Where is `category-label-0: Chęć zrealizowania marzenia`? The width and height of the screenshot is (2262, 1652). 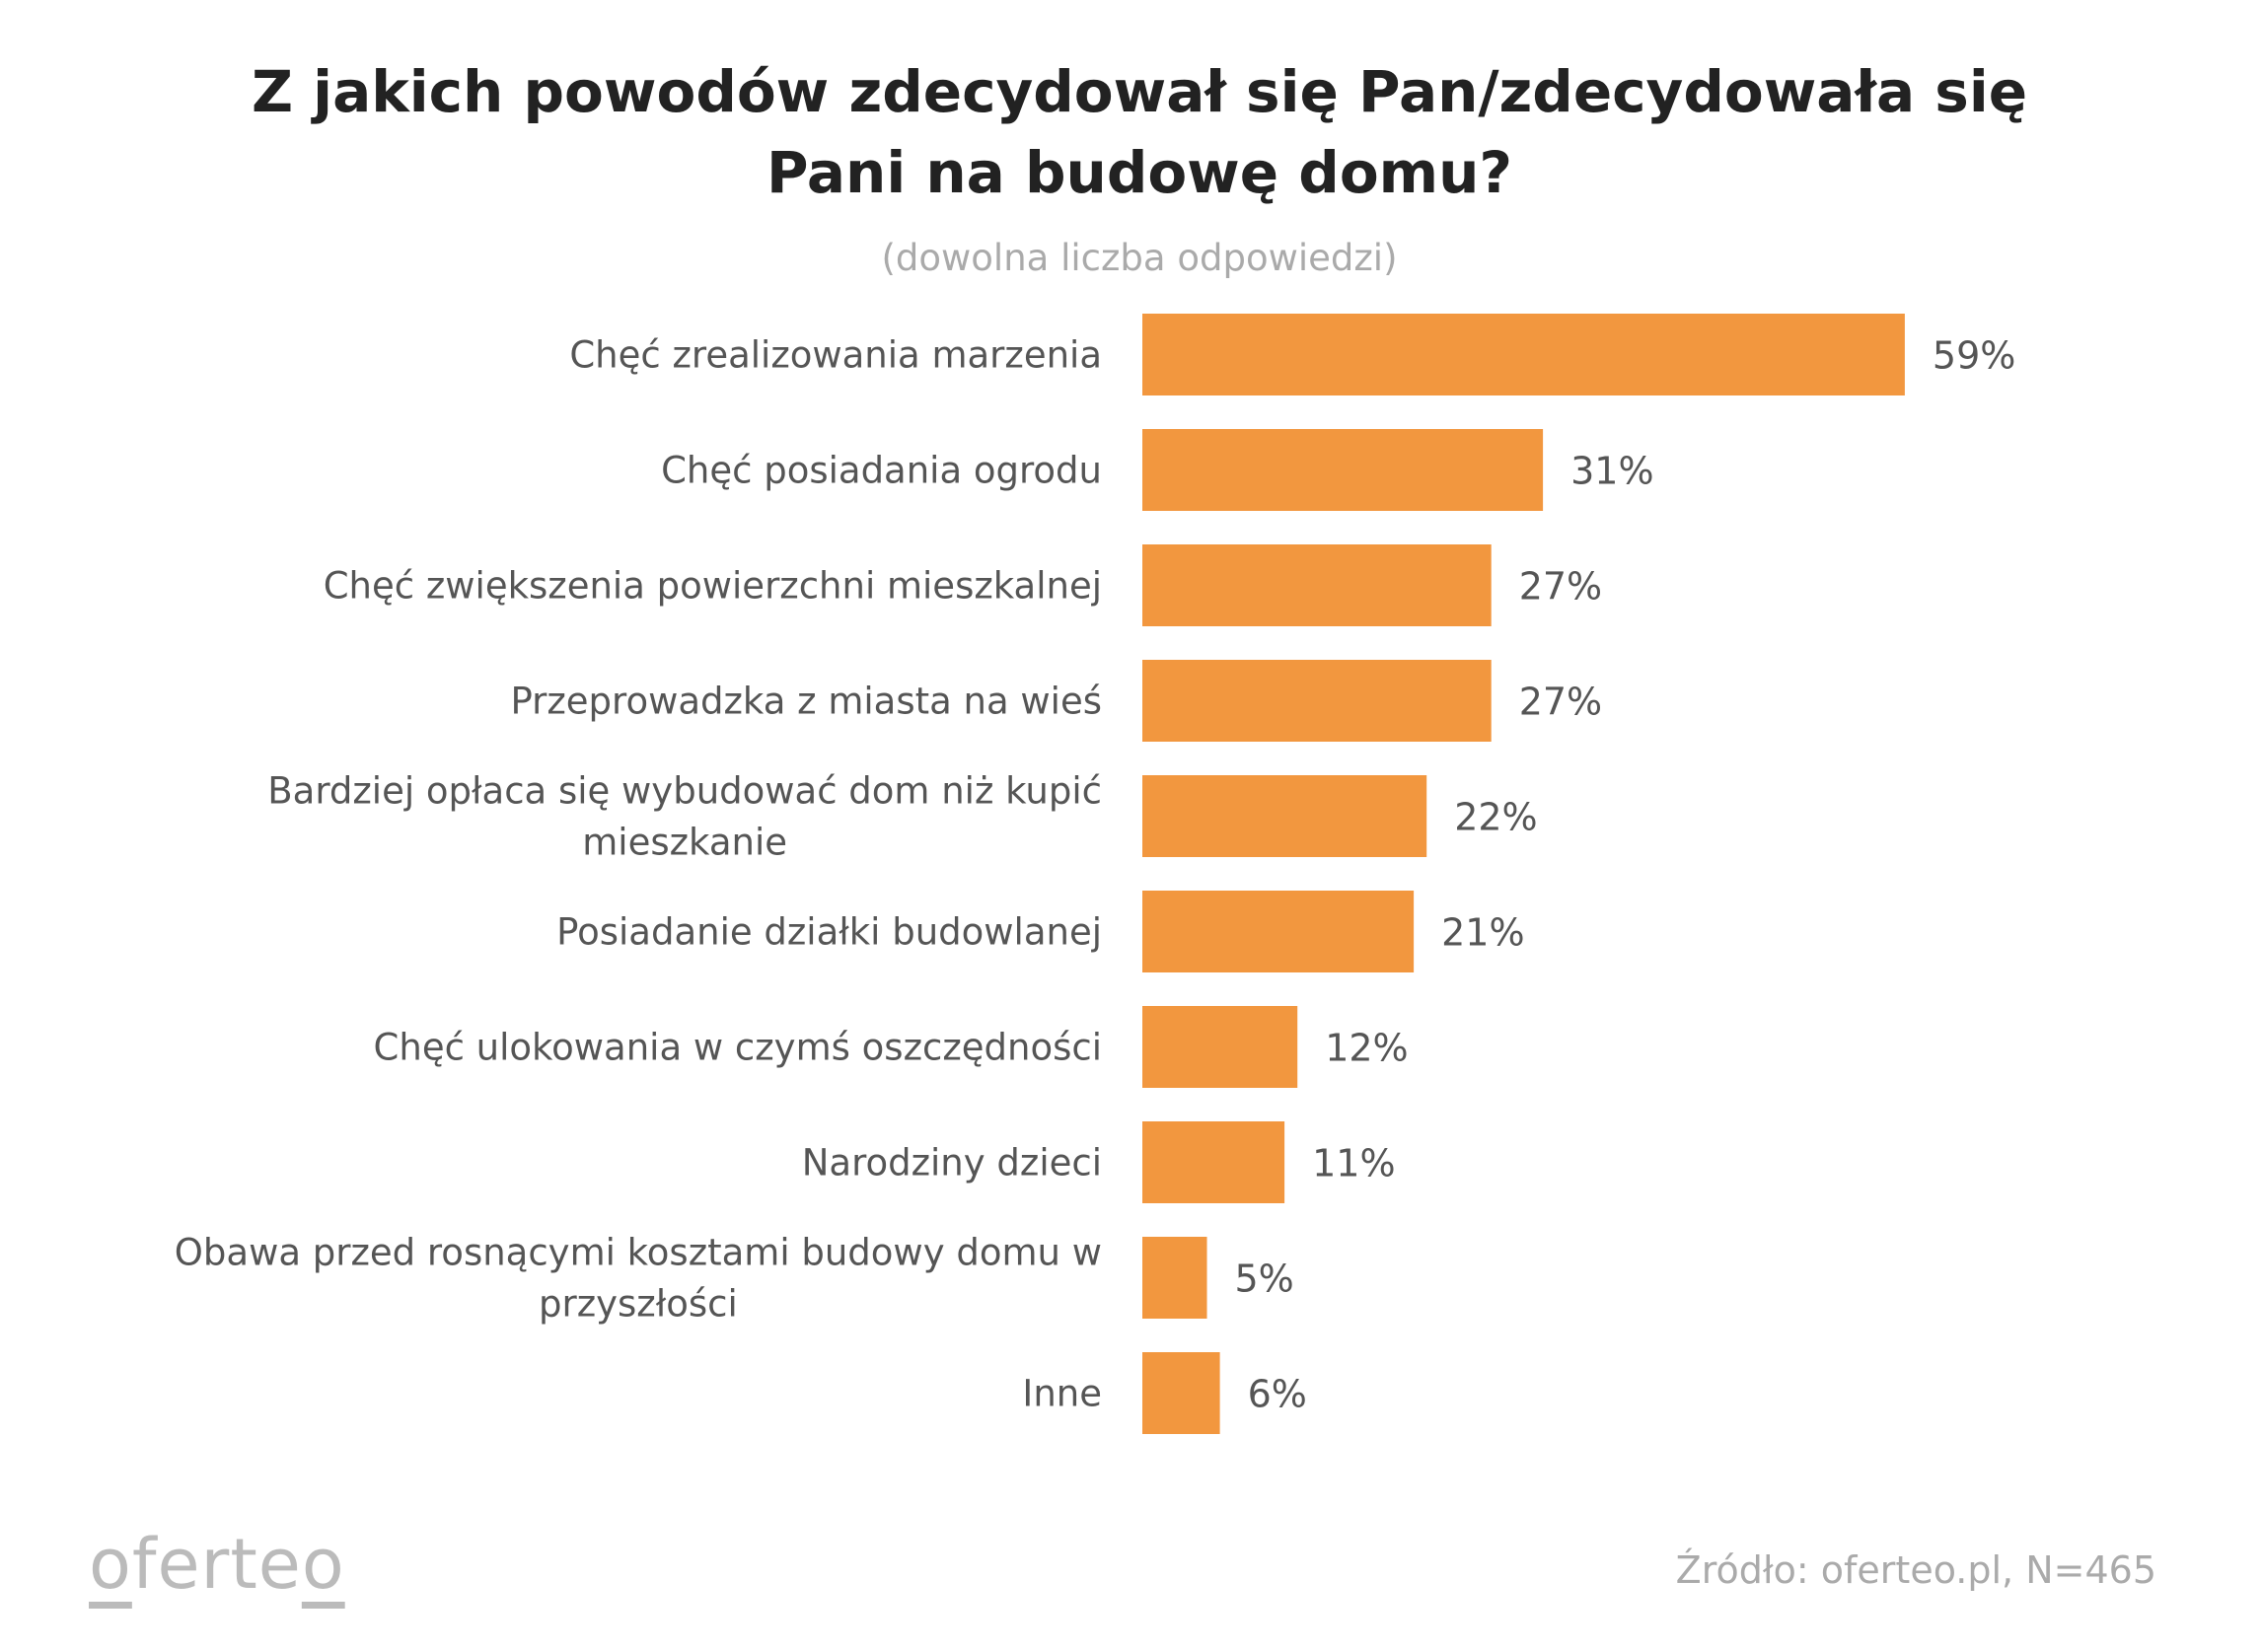
category-label-0: Chęć zrealizowania marzenia is located at coordinates (835, 355).